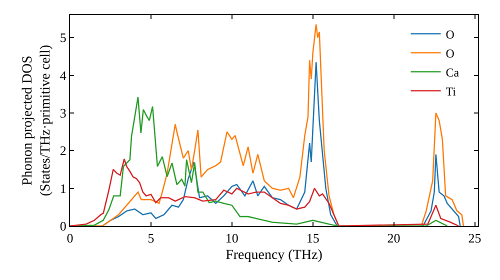  What do you see at coordinates (63, 188) in the screenshot?
I see `y-tick-label: 1` at bounding box center [63, 188].